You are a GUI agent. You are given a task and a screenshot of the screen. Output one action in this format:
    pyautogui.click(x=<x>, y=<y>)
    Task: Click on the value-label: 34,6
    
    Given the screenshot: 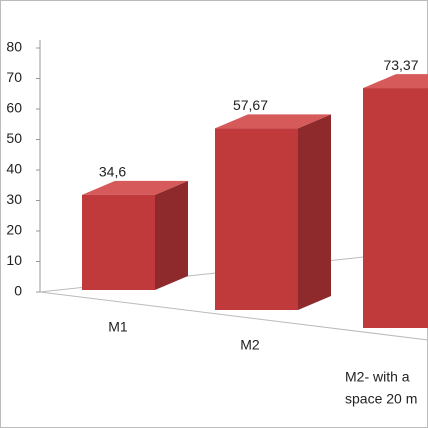 What is the action you would take?
    pyautogui.click(x=112, y=172)
    